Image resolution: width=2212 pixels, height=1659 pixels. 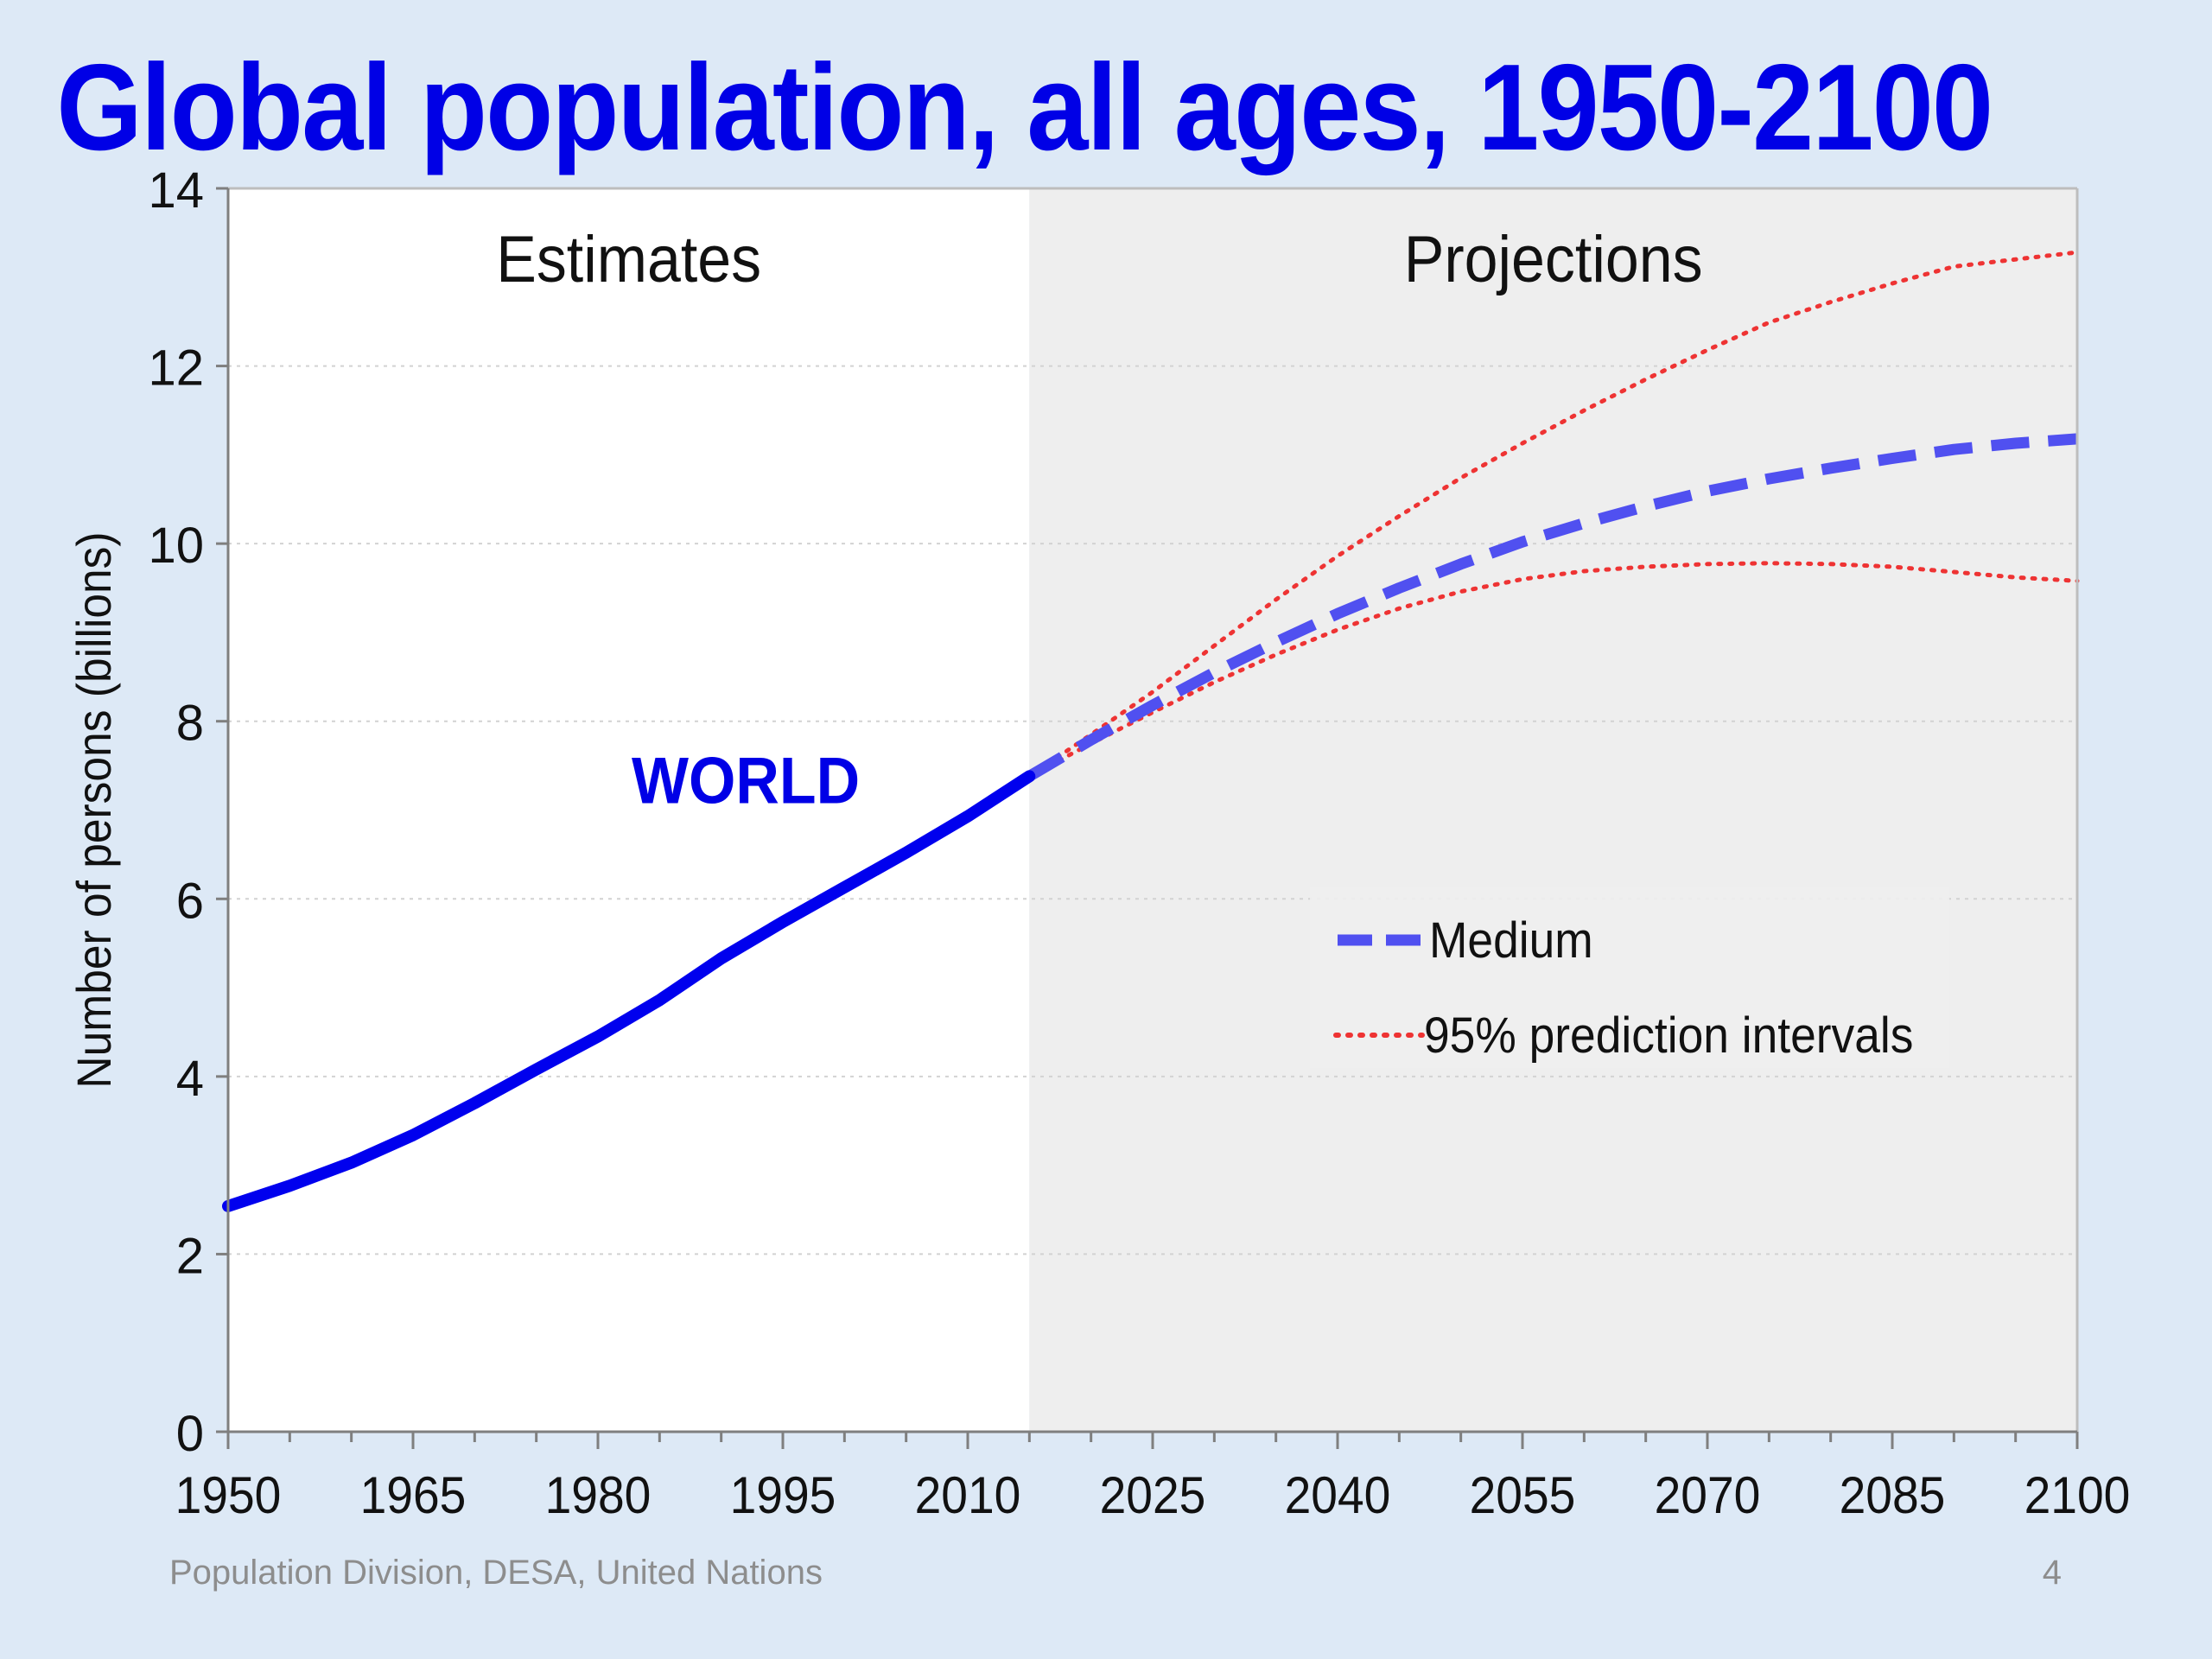 I want to click on series-line-estimates, so click(x=629, y=991).